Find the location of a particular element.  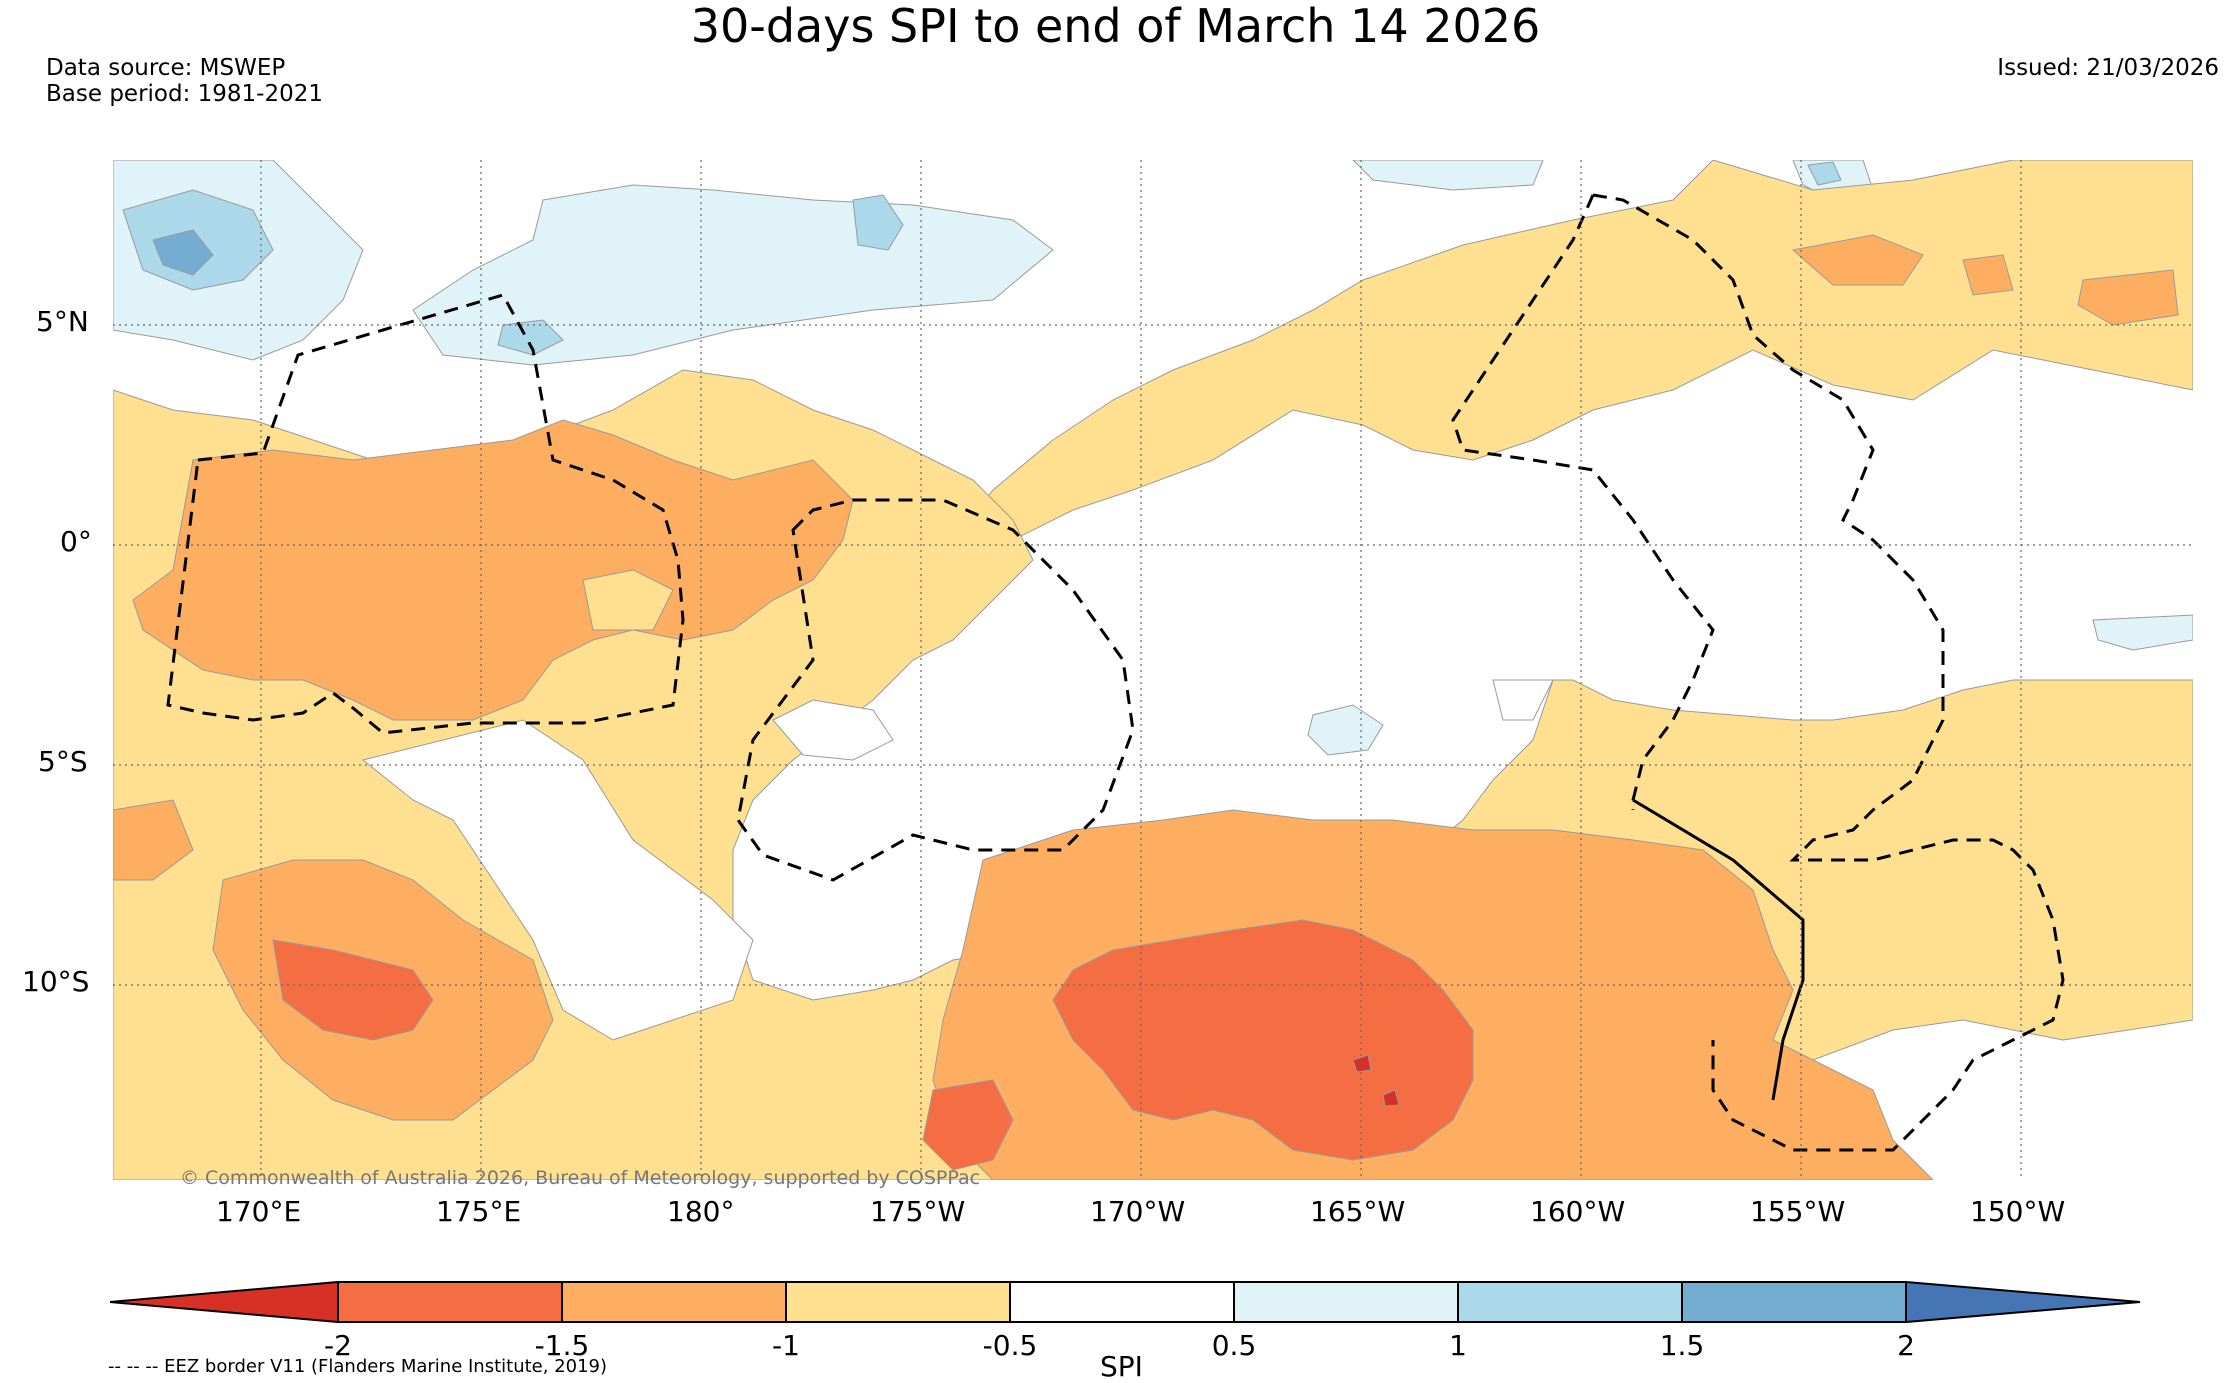

cb-tick-2: 2 is located at coordinates (1906, 1345).